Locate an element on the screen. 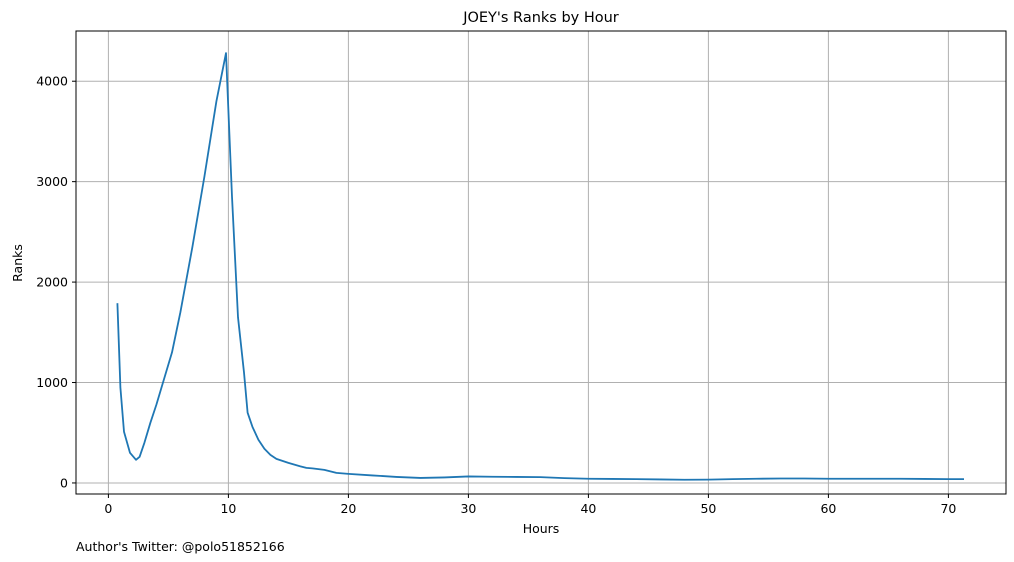 Image resolution: width=1014 pixels, height=562 pixels. y-tick-label: 2000 is located at coordinates (52, 282).